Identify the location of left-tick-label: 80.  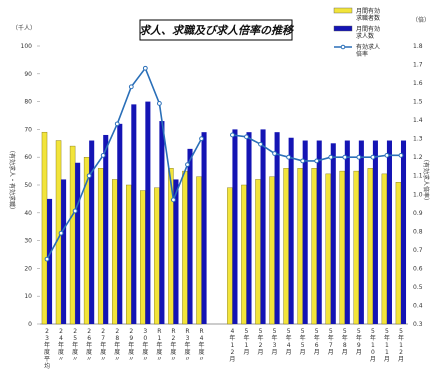
(28, 102).